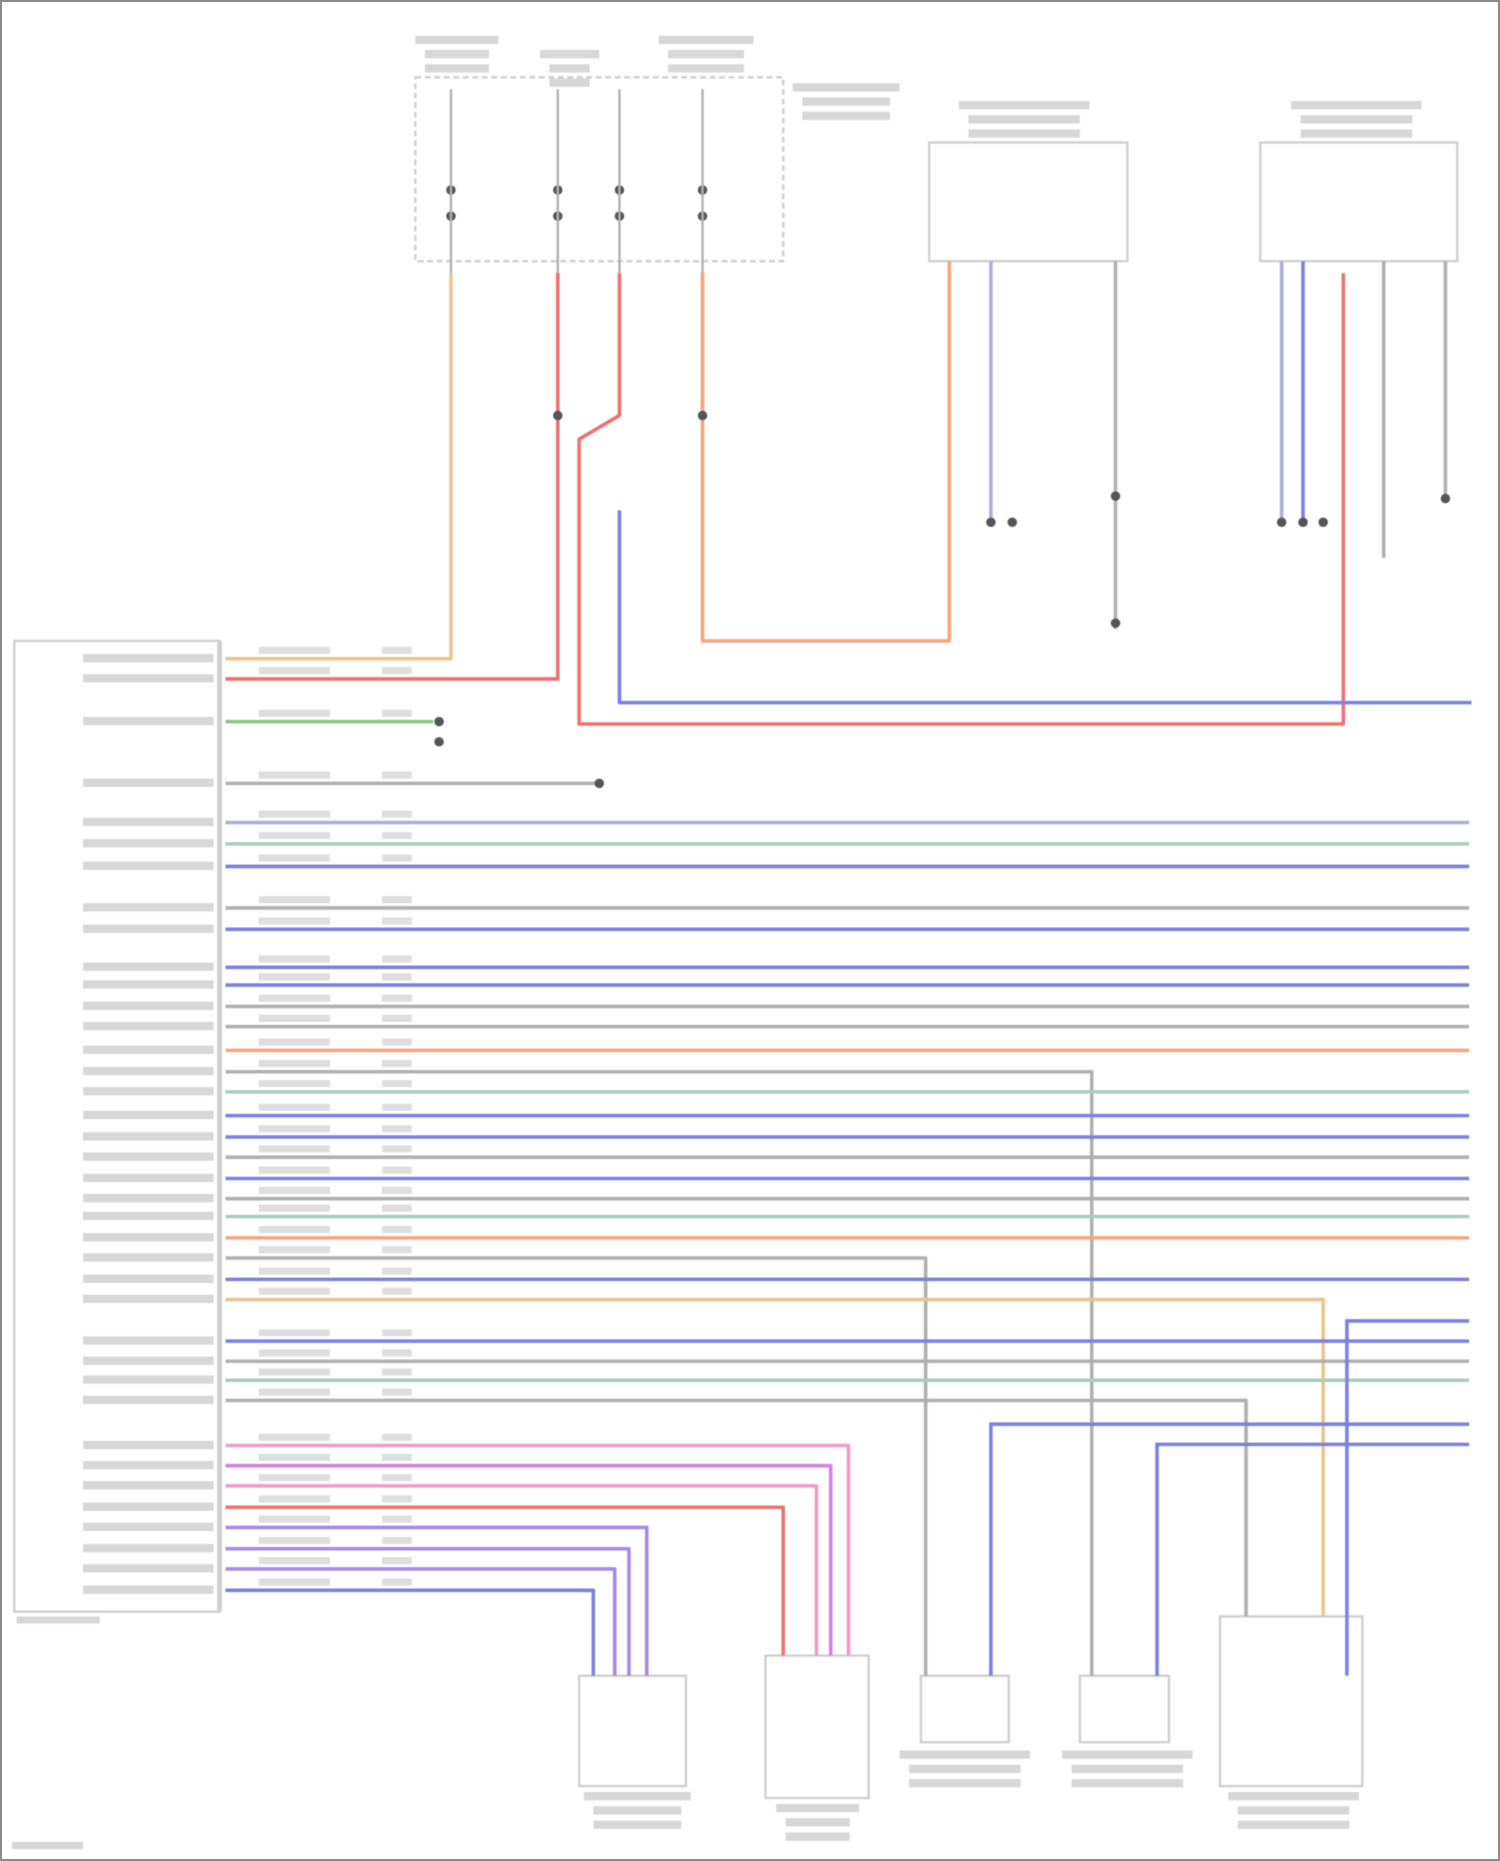  Describe the element at coordinates (58, 1620) in the screenshot. I see `module-name-placeholder` at that location.